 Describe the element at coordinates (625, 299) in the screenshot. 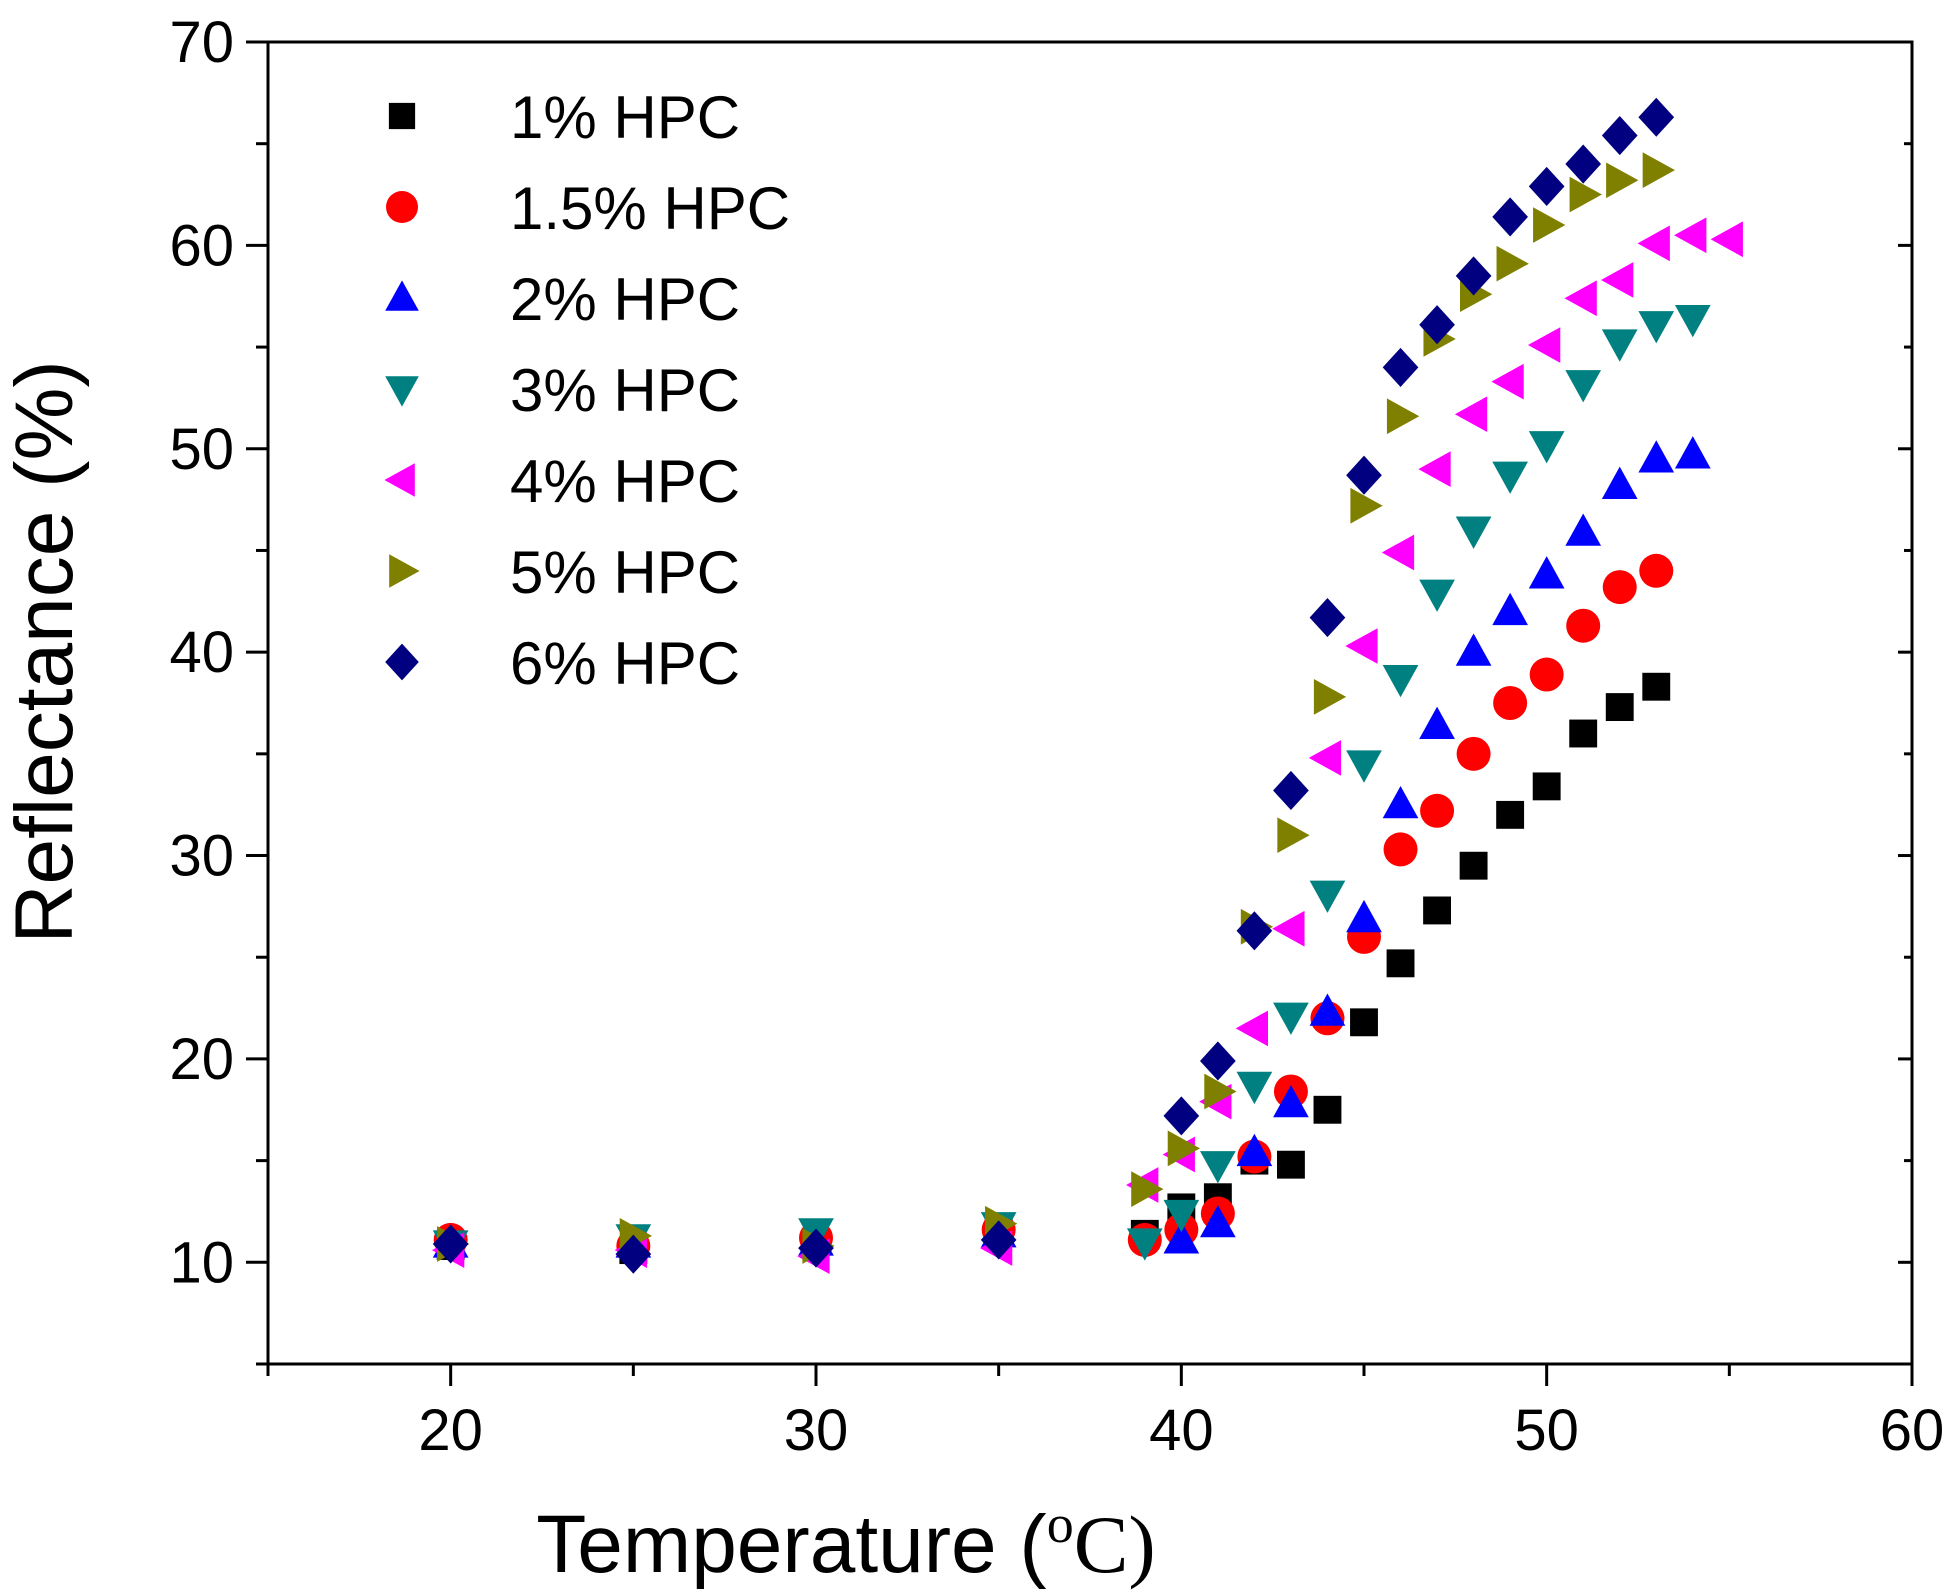

I see `legend-label: 2% HPC` at that location.